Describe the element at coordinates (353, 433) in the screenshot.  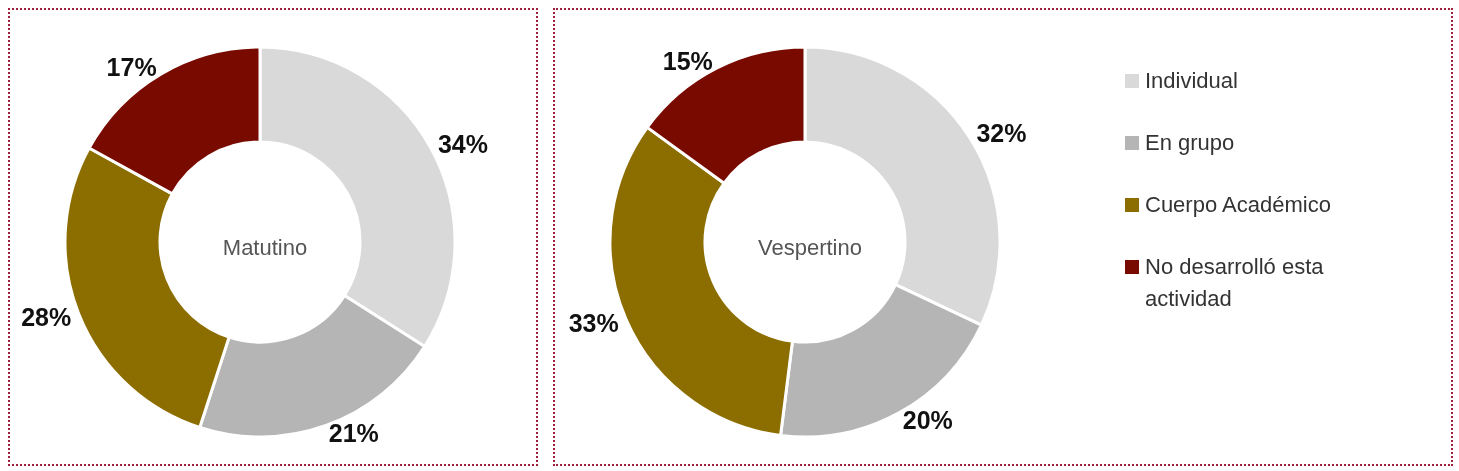
I see `data-label: 21%` at that location.